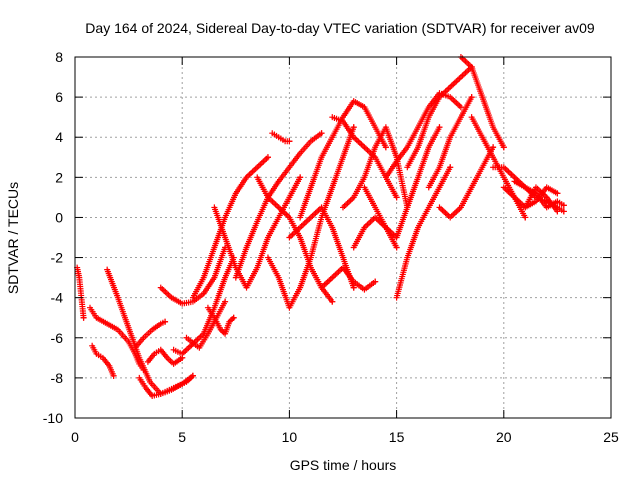 The image size is (640, 480). What do you see at coordinates (53, 418) in the screenshot?
I see `y-tick-label: -10` at bounding box center [53, 418].